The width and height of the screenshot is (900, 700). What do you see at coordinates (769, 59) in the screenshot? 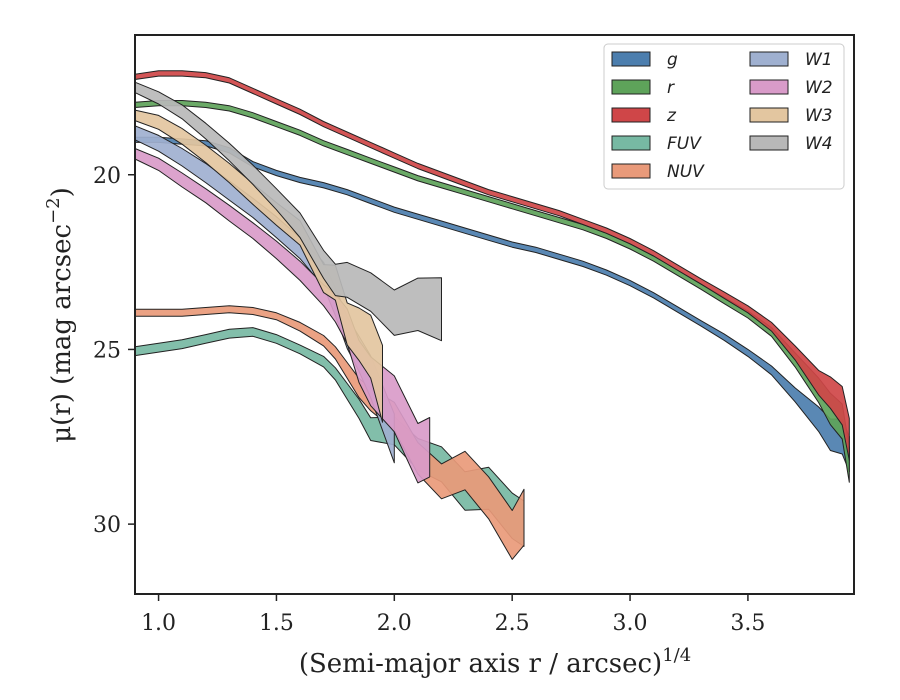
I see `legend-swatch-w1` at bounding box center [769, 59].